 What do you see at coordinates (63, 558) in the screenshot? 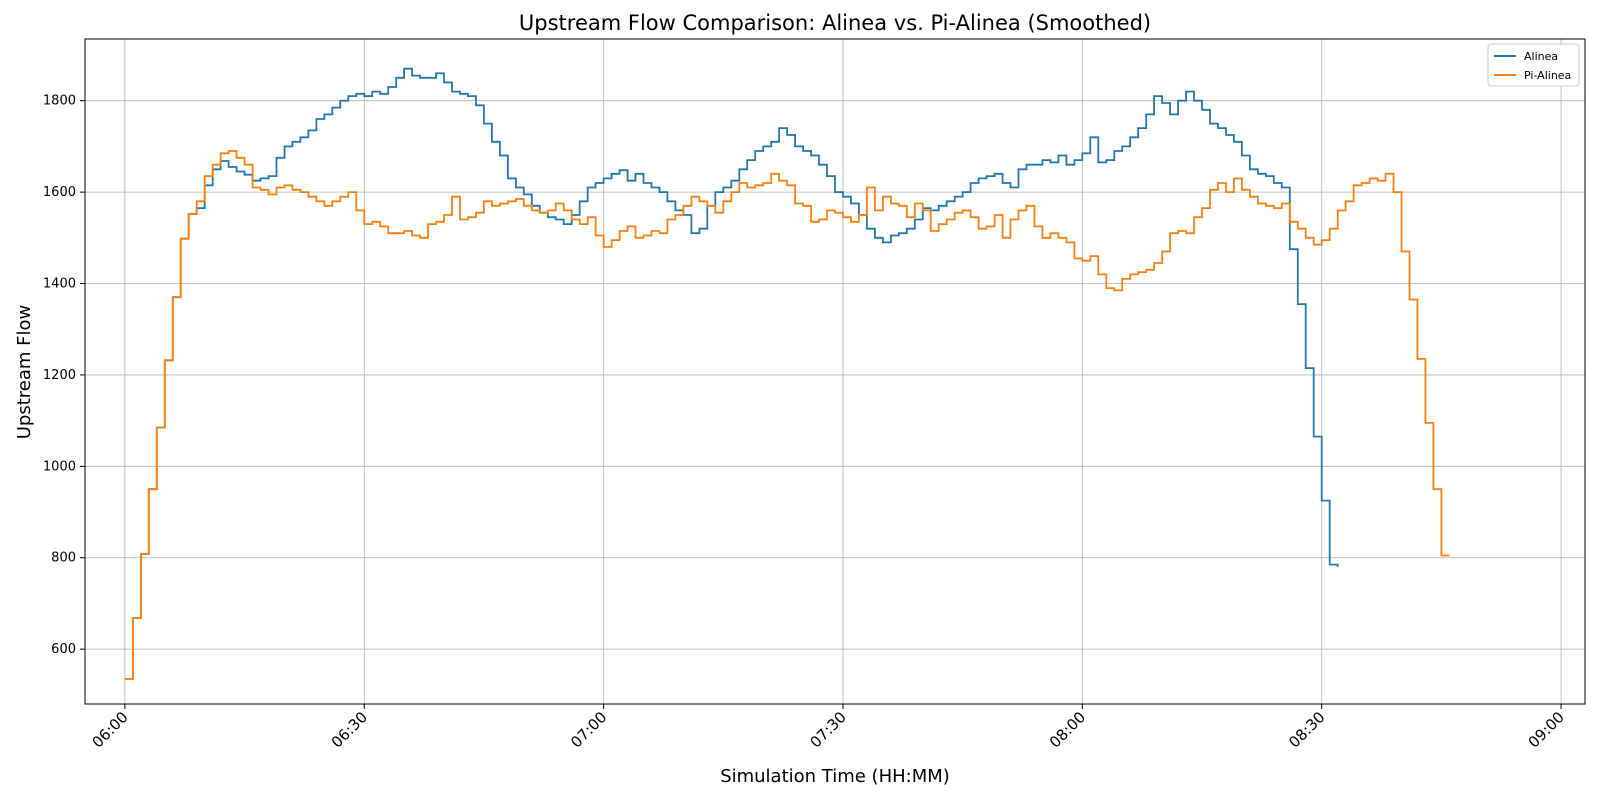
I see `y-tick-label: 800` at bounding box center [63, 558].